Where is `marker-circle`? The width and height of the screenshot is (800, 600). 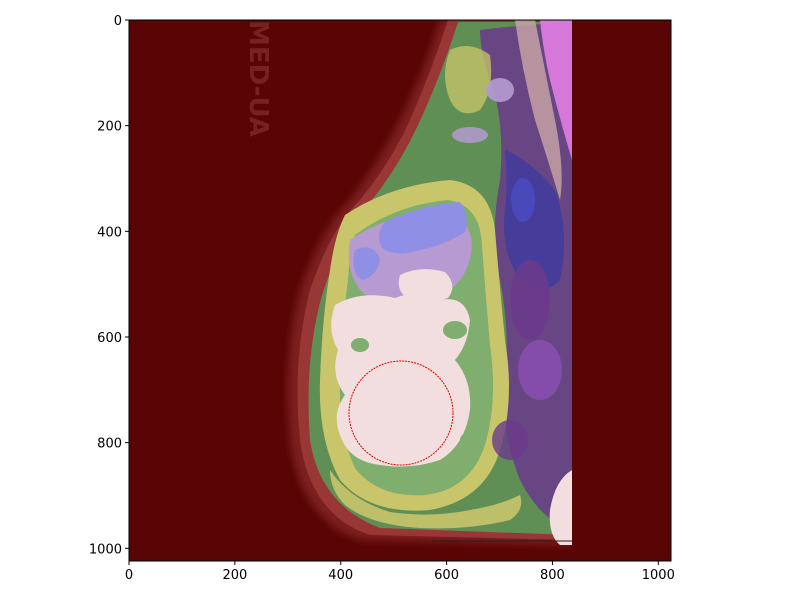
marker-circle is located at coordinates (401, 413).